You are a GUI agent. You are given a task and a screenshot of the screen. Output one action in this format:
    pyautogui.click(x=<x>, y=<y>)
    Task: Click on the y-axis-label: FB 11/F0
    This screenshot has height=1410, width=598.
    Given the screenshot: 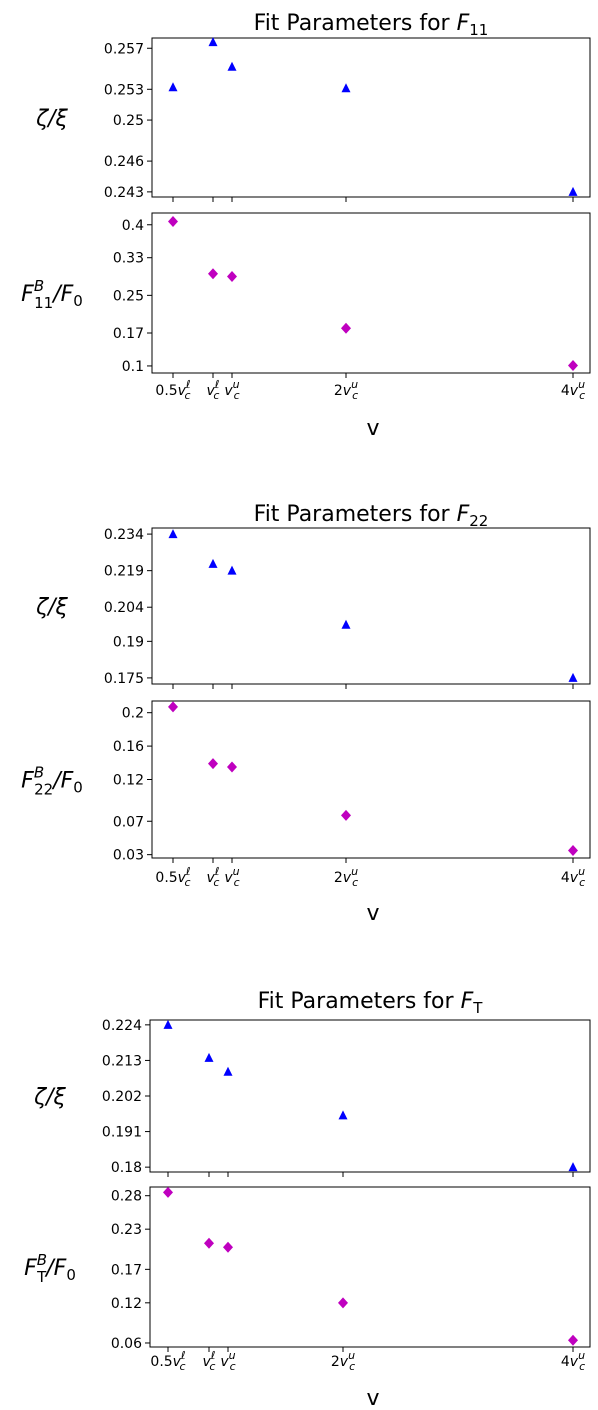 What is the action you would take?
    pyautogui.click(x=52, y=294)
    